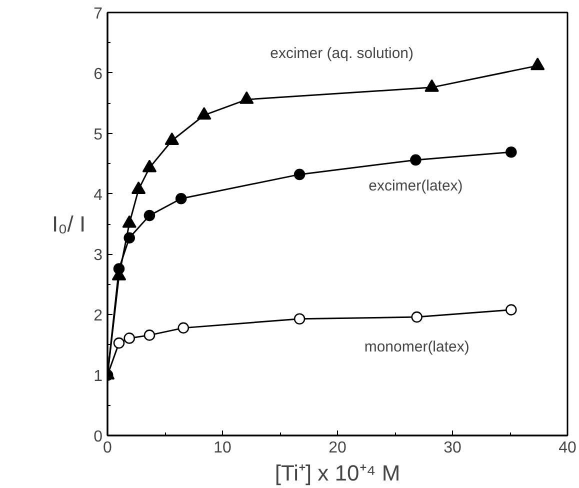 The image size is (579, 488). Describe the element at coordinates (98, 255) in the screenshot. I see `y-tick-label: 3` at that location.